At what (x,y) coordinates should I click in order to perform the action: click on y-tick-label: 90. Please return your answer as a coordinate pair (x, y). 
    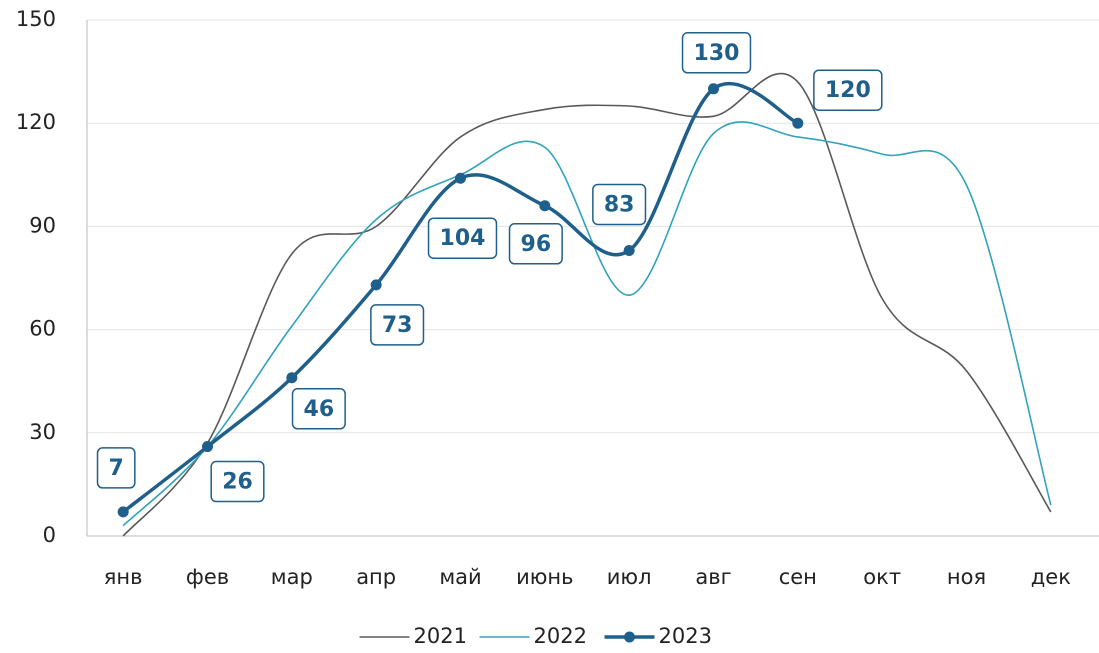
    Looking at the image, I should click on (42, 225).